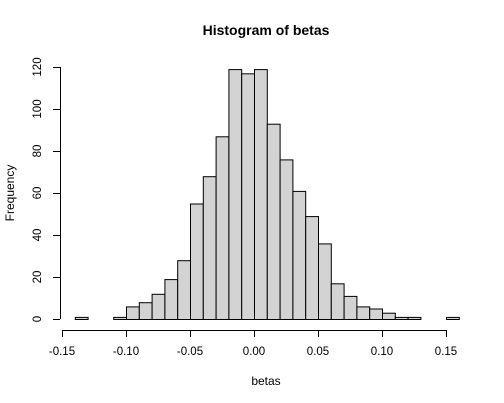  I want to click on x-tick-label: -0.05, so click(190, 352).